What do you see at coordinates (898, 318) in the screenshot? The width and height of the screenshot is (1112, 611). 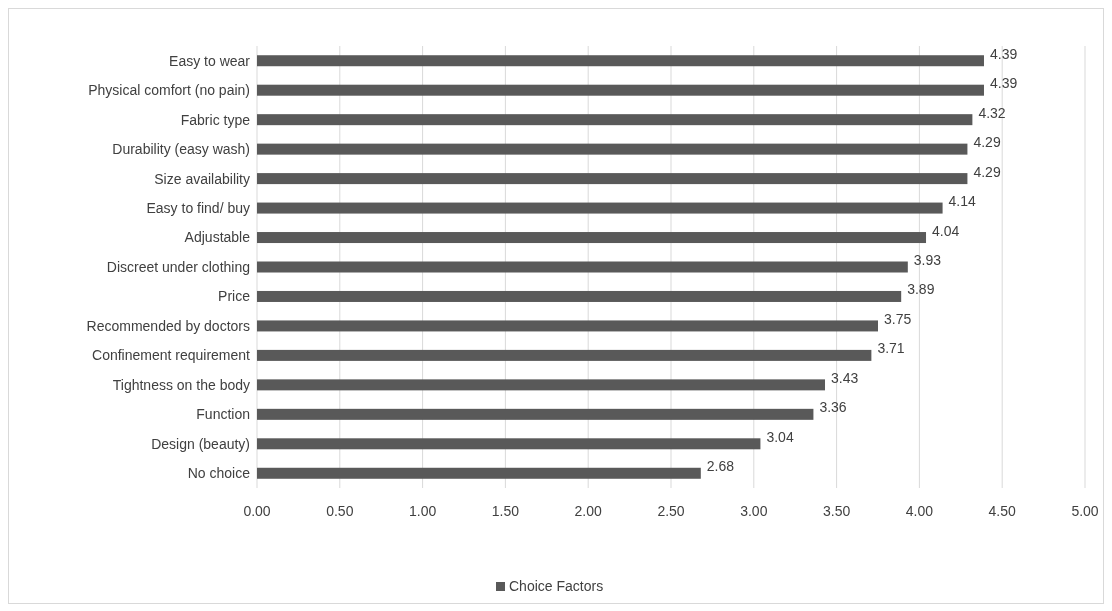 I see `data-label: 3.75` at bounding box center [898, 318].